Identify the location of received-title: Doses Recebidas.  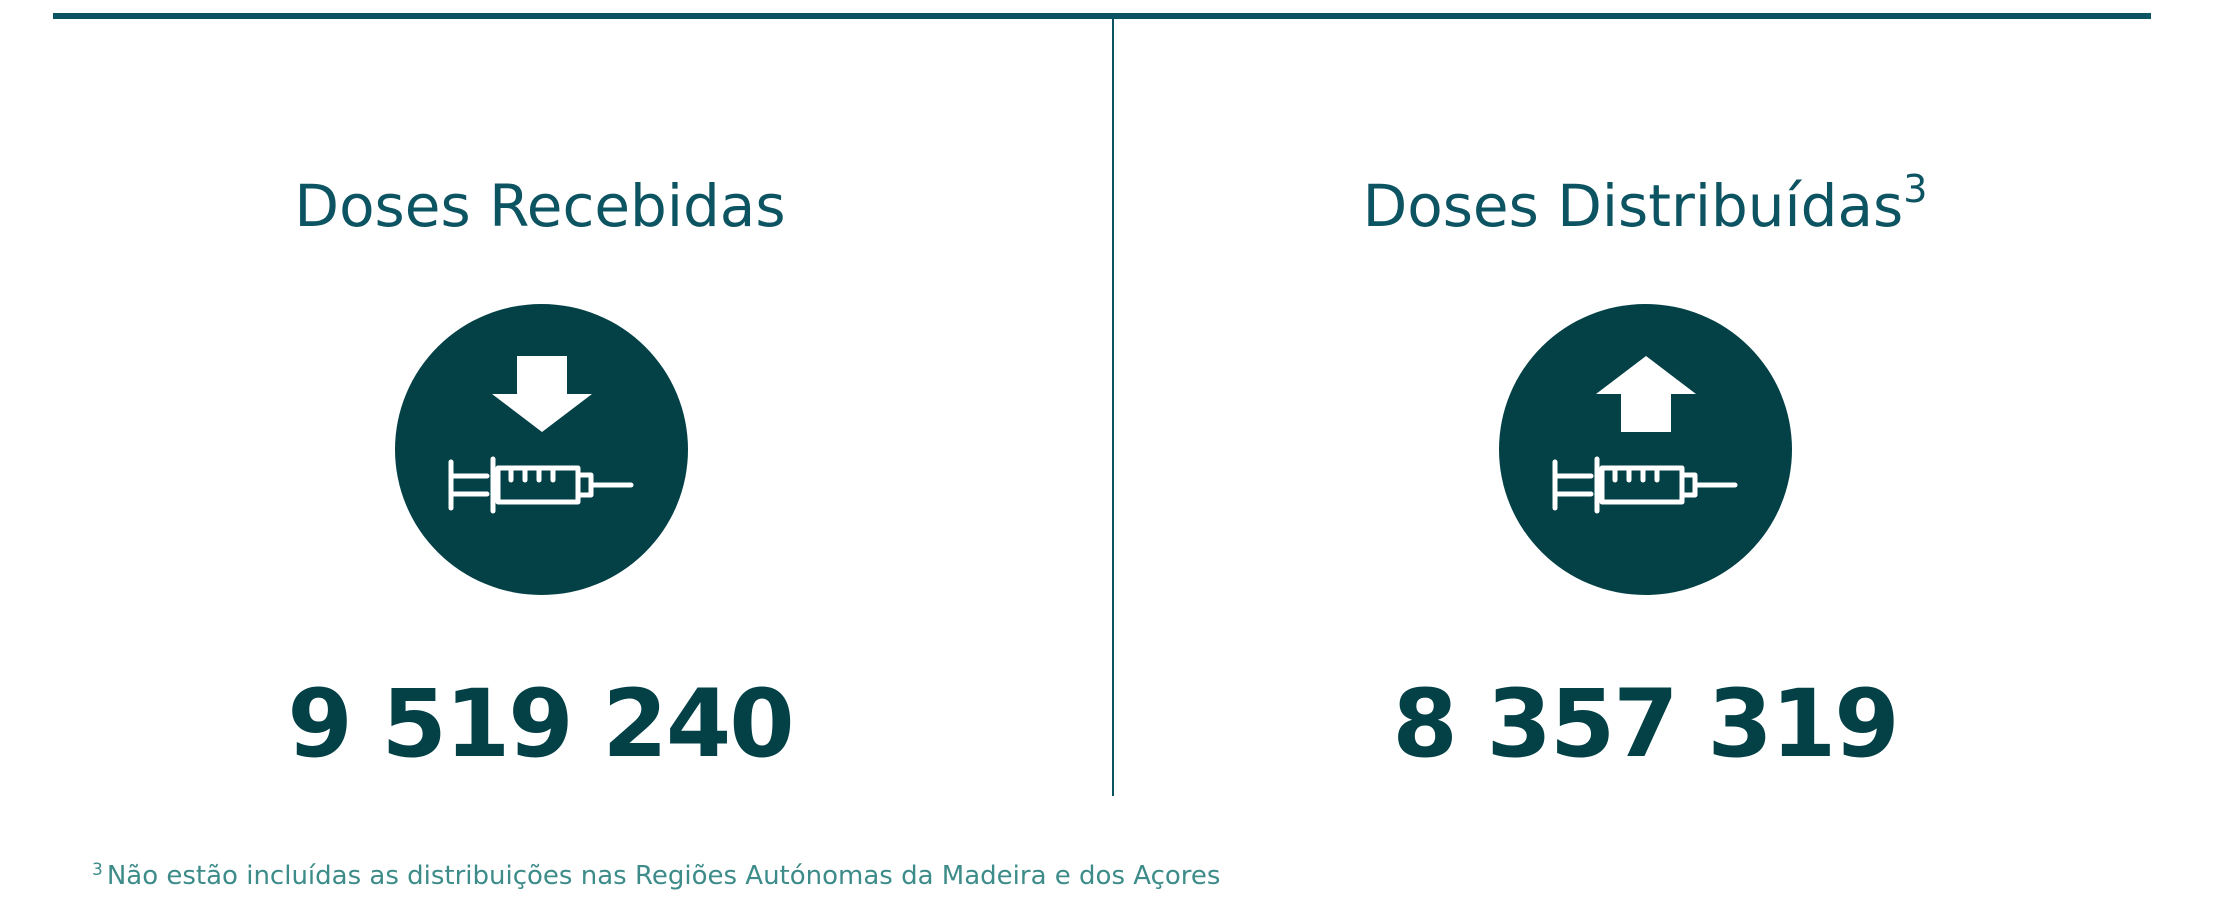
(540, 206).